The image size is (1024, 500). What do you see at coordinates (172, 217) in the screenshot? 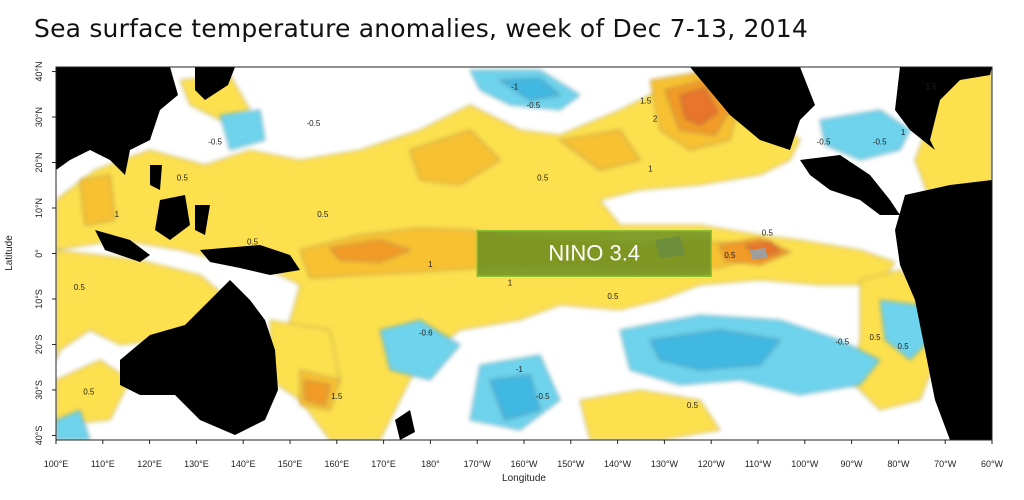
I see `land-borneo` at bounding box center [172, 217].